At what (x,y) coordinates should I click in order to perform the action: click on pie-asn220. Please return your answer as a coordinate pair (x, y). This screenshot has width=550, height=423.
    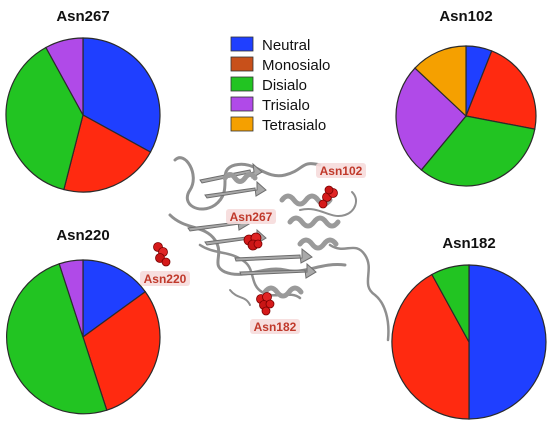
    Looking at the image, I should click on (83, 337).